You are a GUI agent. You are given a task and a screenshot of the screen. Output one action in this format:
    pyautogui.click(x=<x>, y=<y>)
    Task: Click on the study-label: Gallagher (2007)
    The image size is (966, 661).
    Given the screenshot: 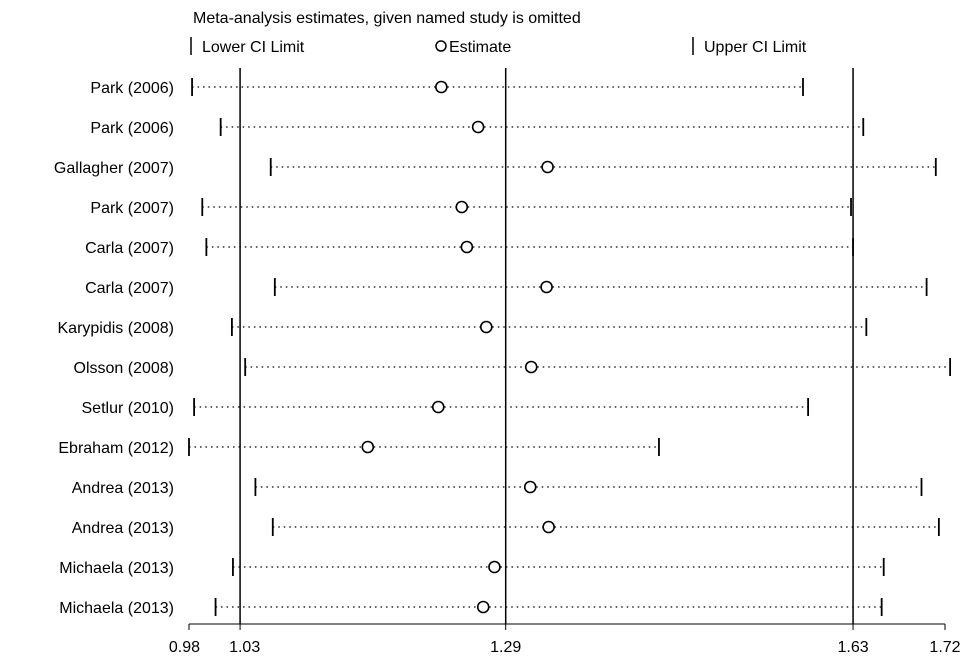 What is the action you would take?
    pyautogui.click(x=114, y=168)
    